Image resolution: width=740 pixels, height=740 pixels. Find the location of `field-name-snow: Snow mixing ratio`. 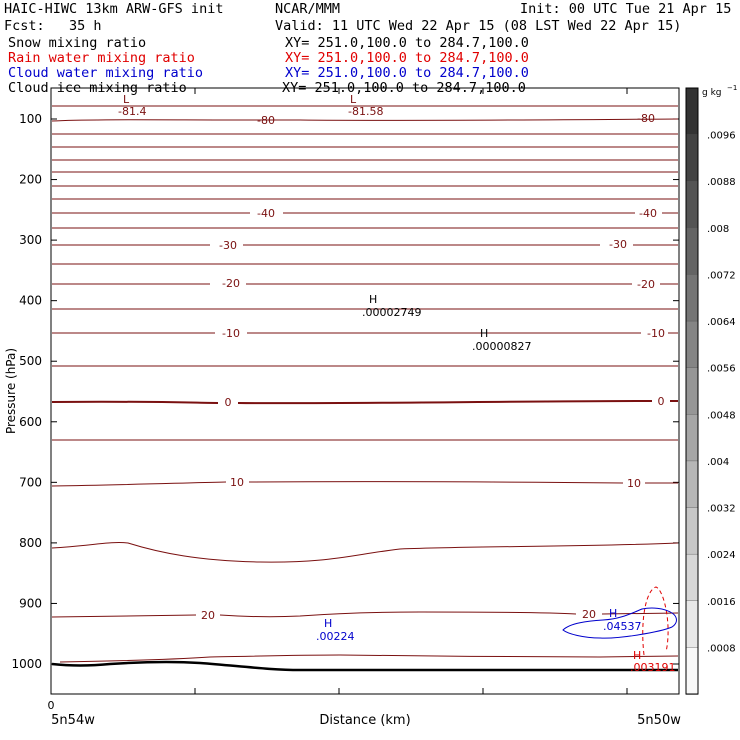

field-name-snow: Snow mixing ratio is located at coordinates (77, 43).